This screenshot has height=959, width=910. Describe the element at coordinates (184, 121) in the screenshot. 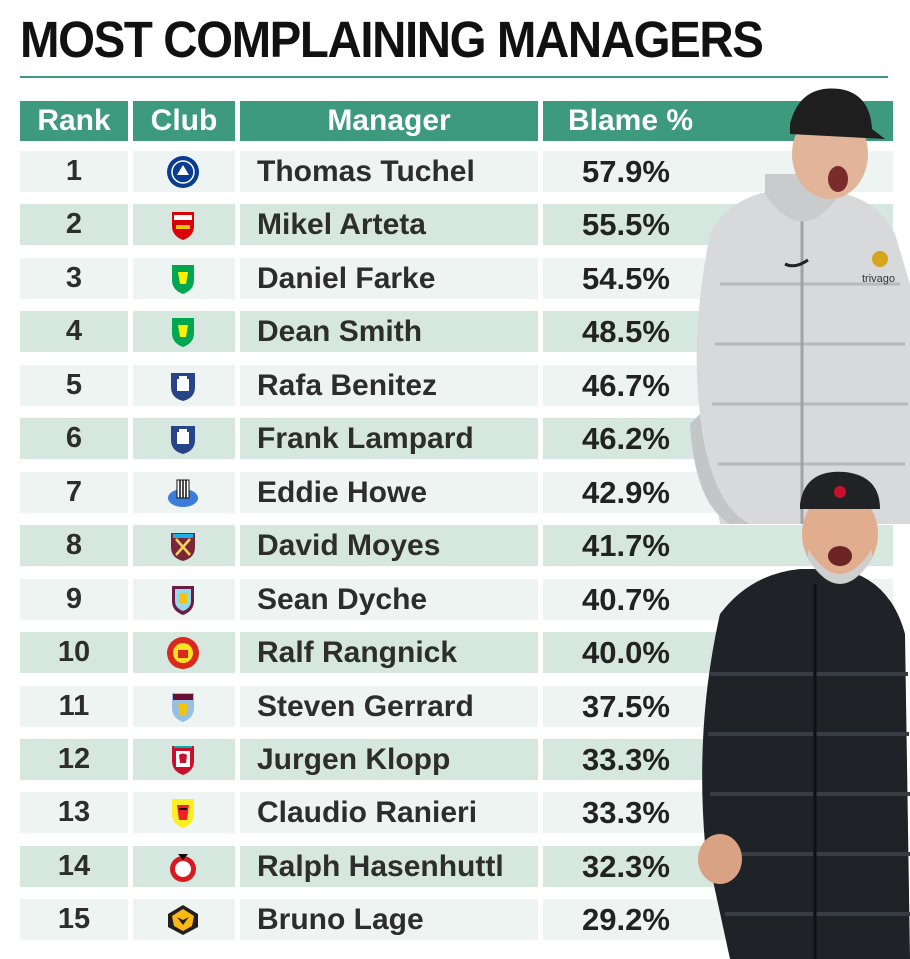

I see `club-column-header: Club` at that location.